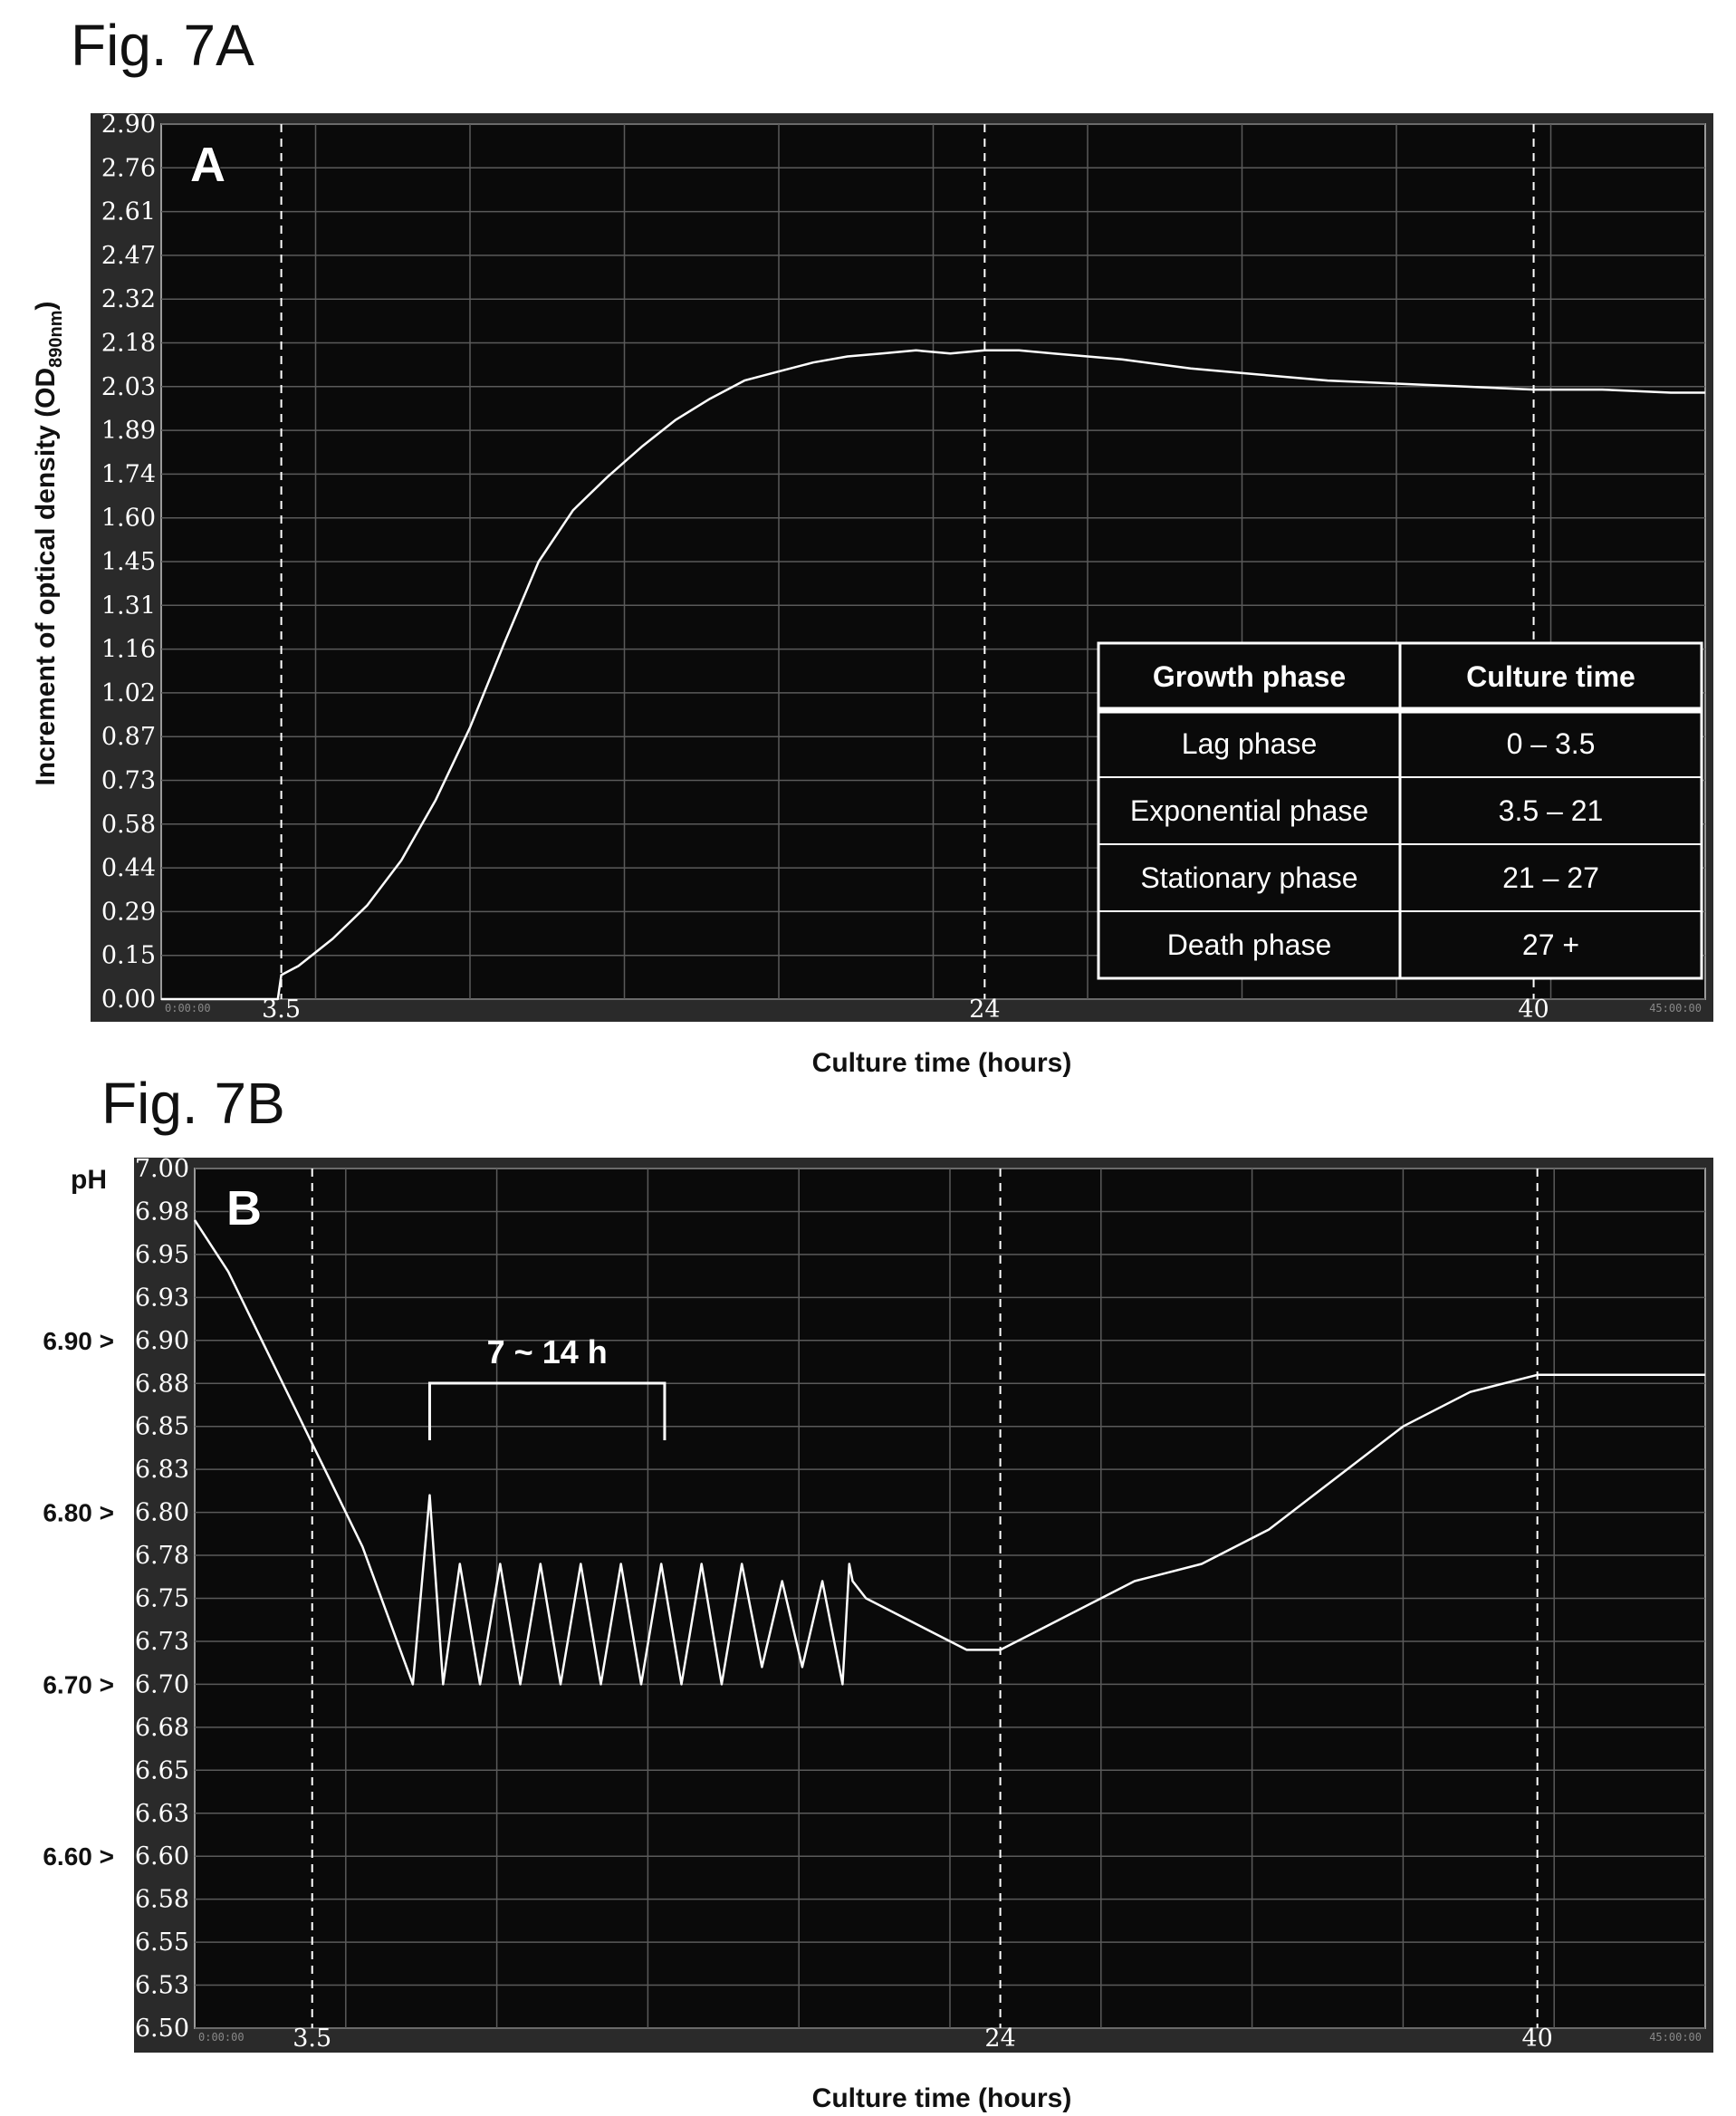  Describe the element at coordinates (162, 1728) in the screenshot. I see `y-tick-label: 6.68` at that location.